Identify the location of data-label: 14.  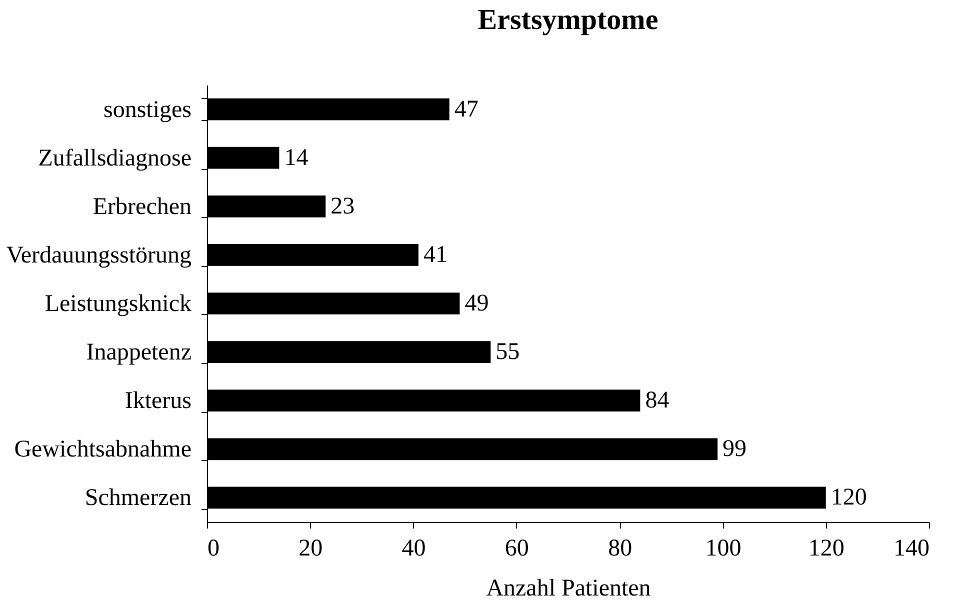
(296, 157).